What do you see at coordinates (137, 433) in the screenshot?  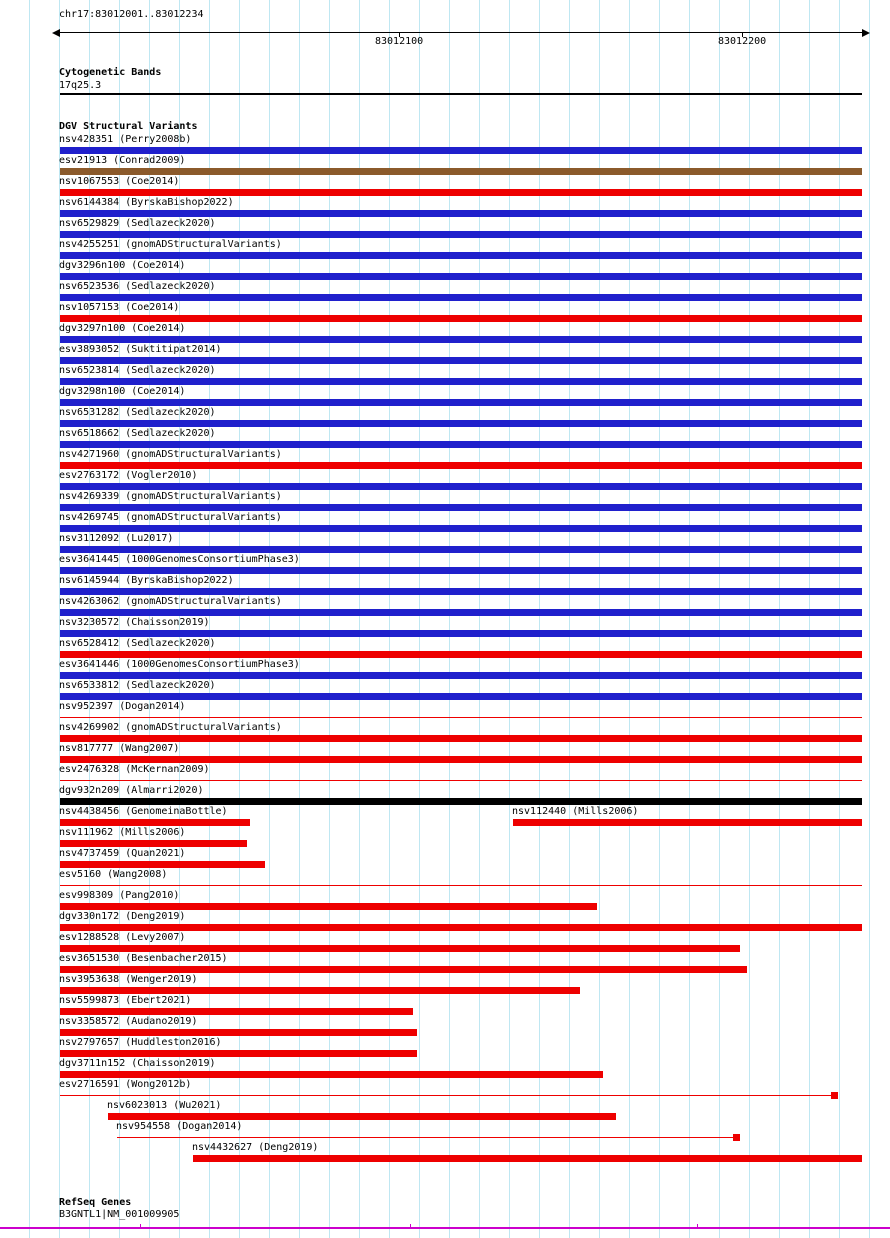 I see `variant-label: nsv6518662 (Sedlazeck2020)` at bounding box center [137, 433].